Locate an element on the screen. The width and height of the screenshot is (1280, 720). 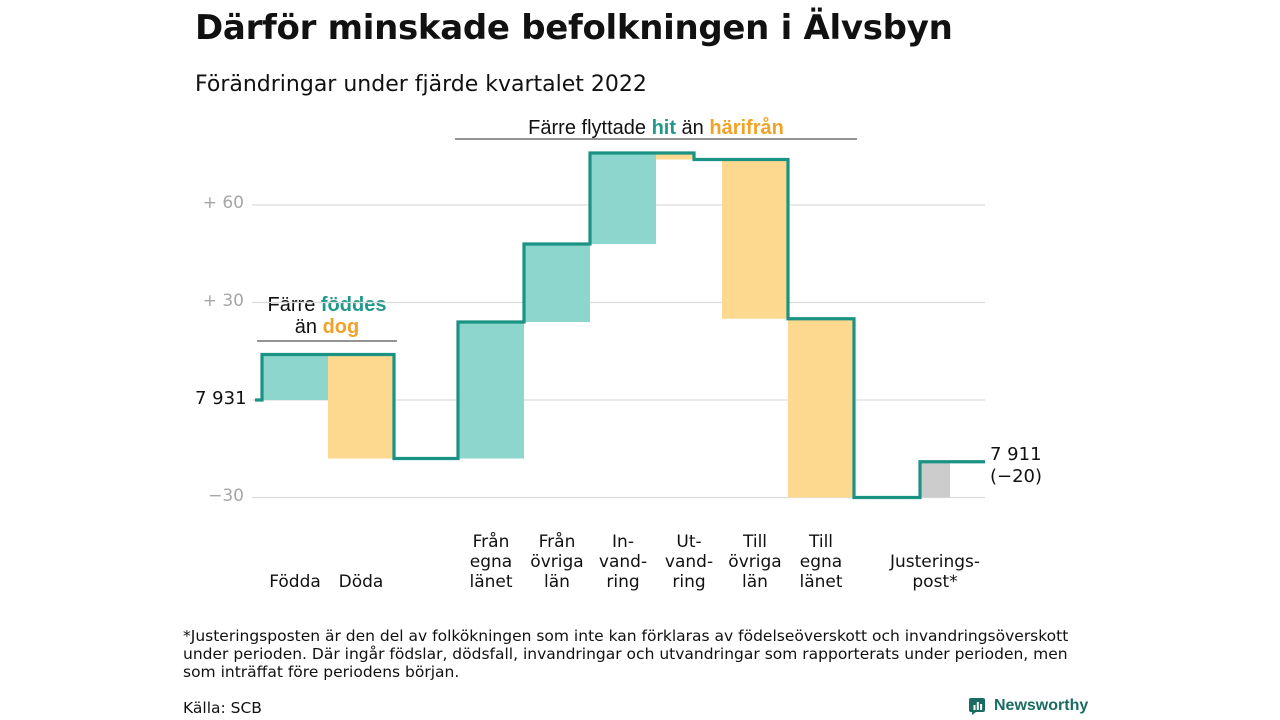
y-tick-label: −30 is located at coordinates (226, 495).